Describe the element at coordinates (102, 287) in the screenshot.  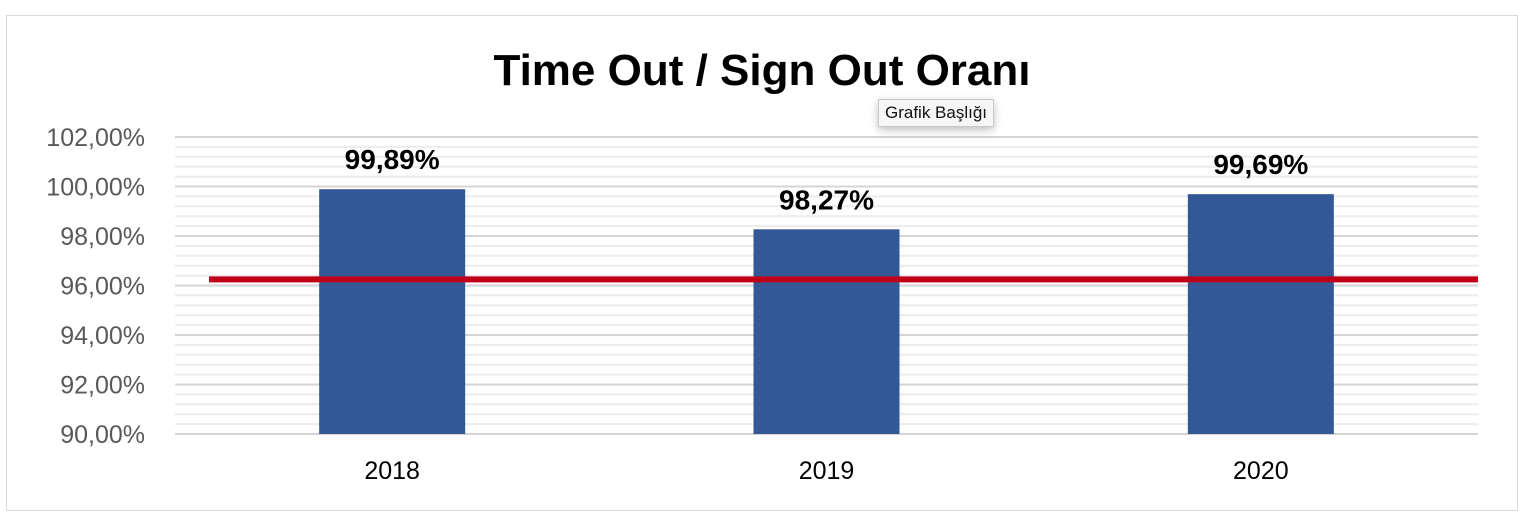
I see `y-tick-label: 96,00%` at that location.